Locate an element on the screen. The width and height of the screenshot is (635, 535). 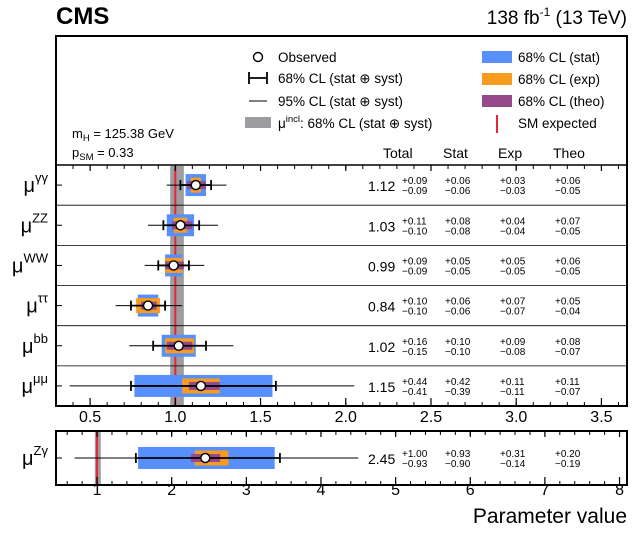
row-label-sup: γγ is located at coordinates (42, 177).